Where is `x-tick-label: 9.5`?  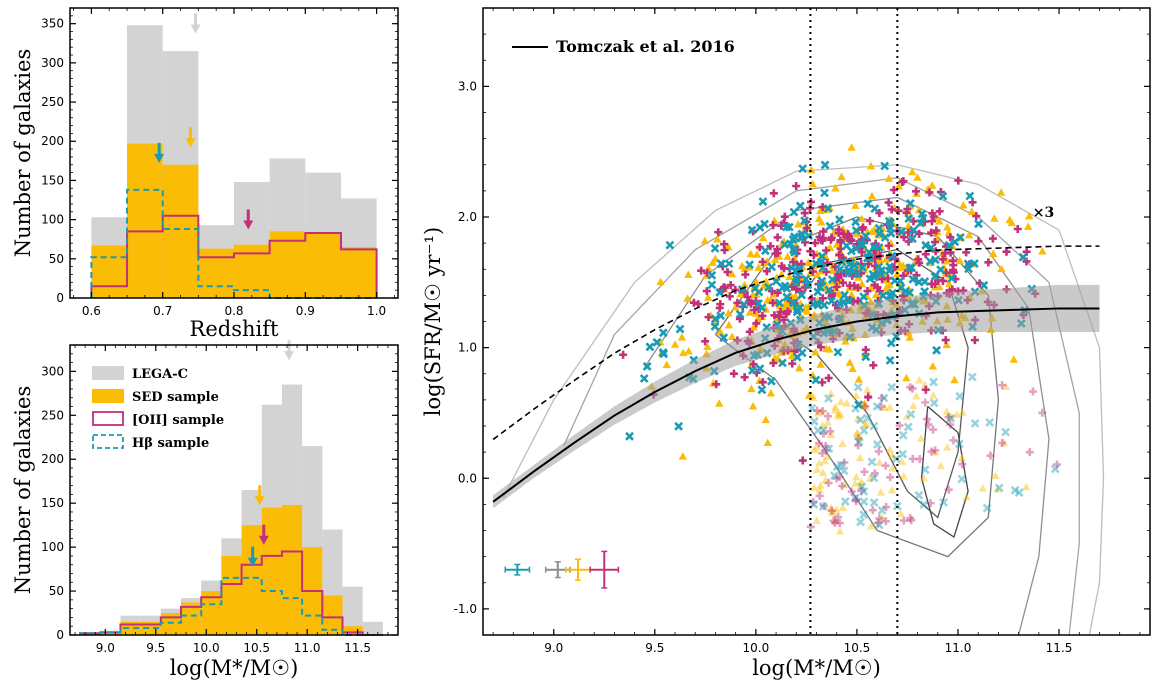
x-tick-label: 9.5 is located at coordinates (654, 648).